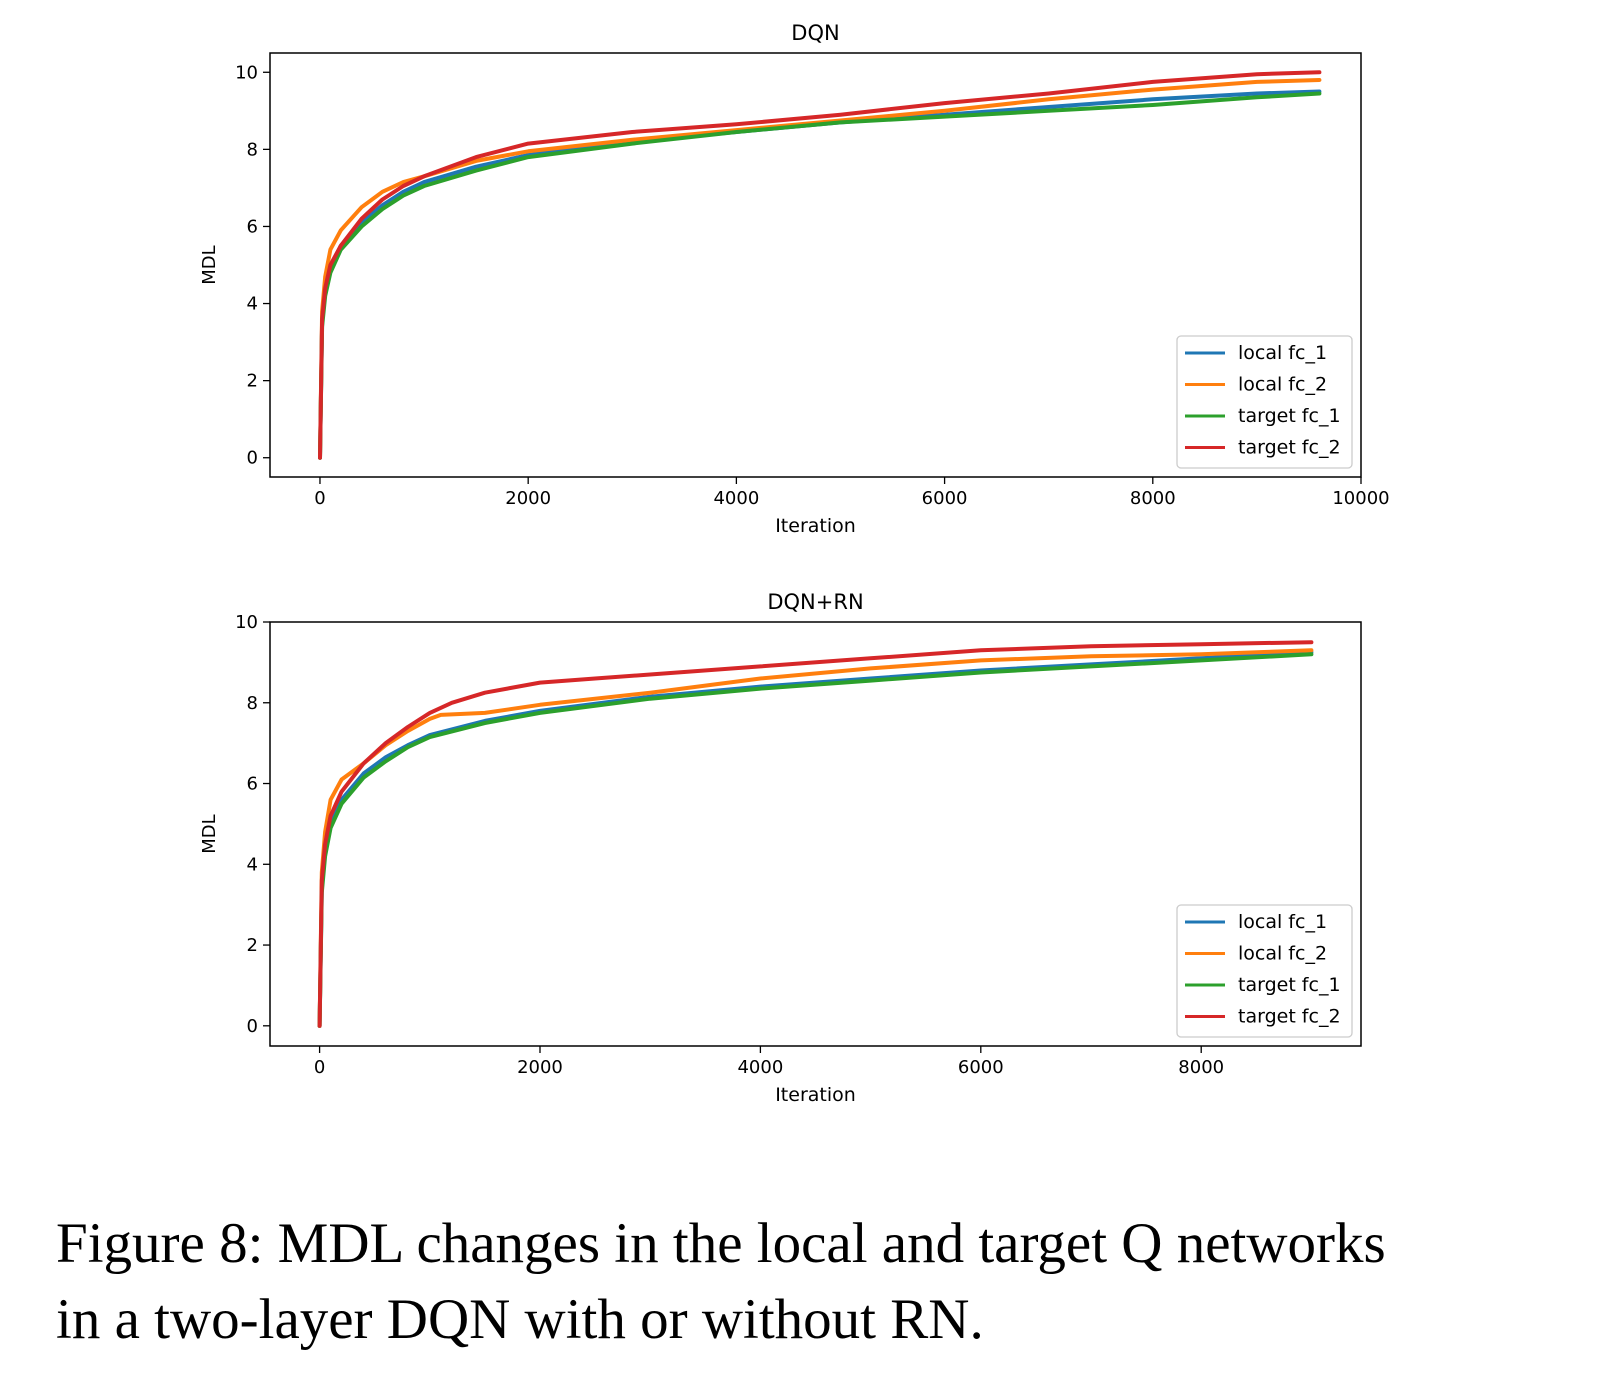 The height and width of the screenshot is (1378, 1604). Describe the element at coordinates (815, 602) in the screenshot. I see `chart-title: DQN+RN` at that location.